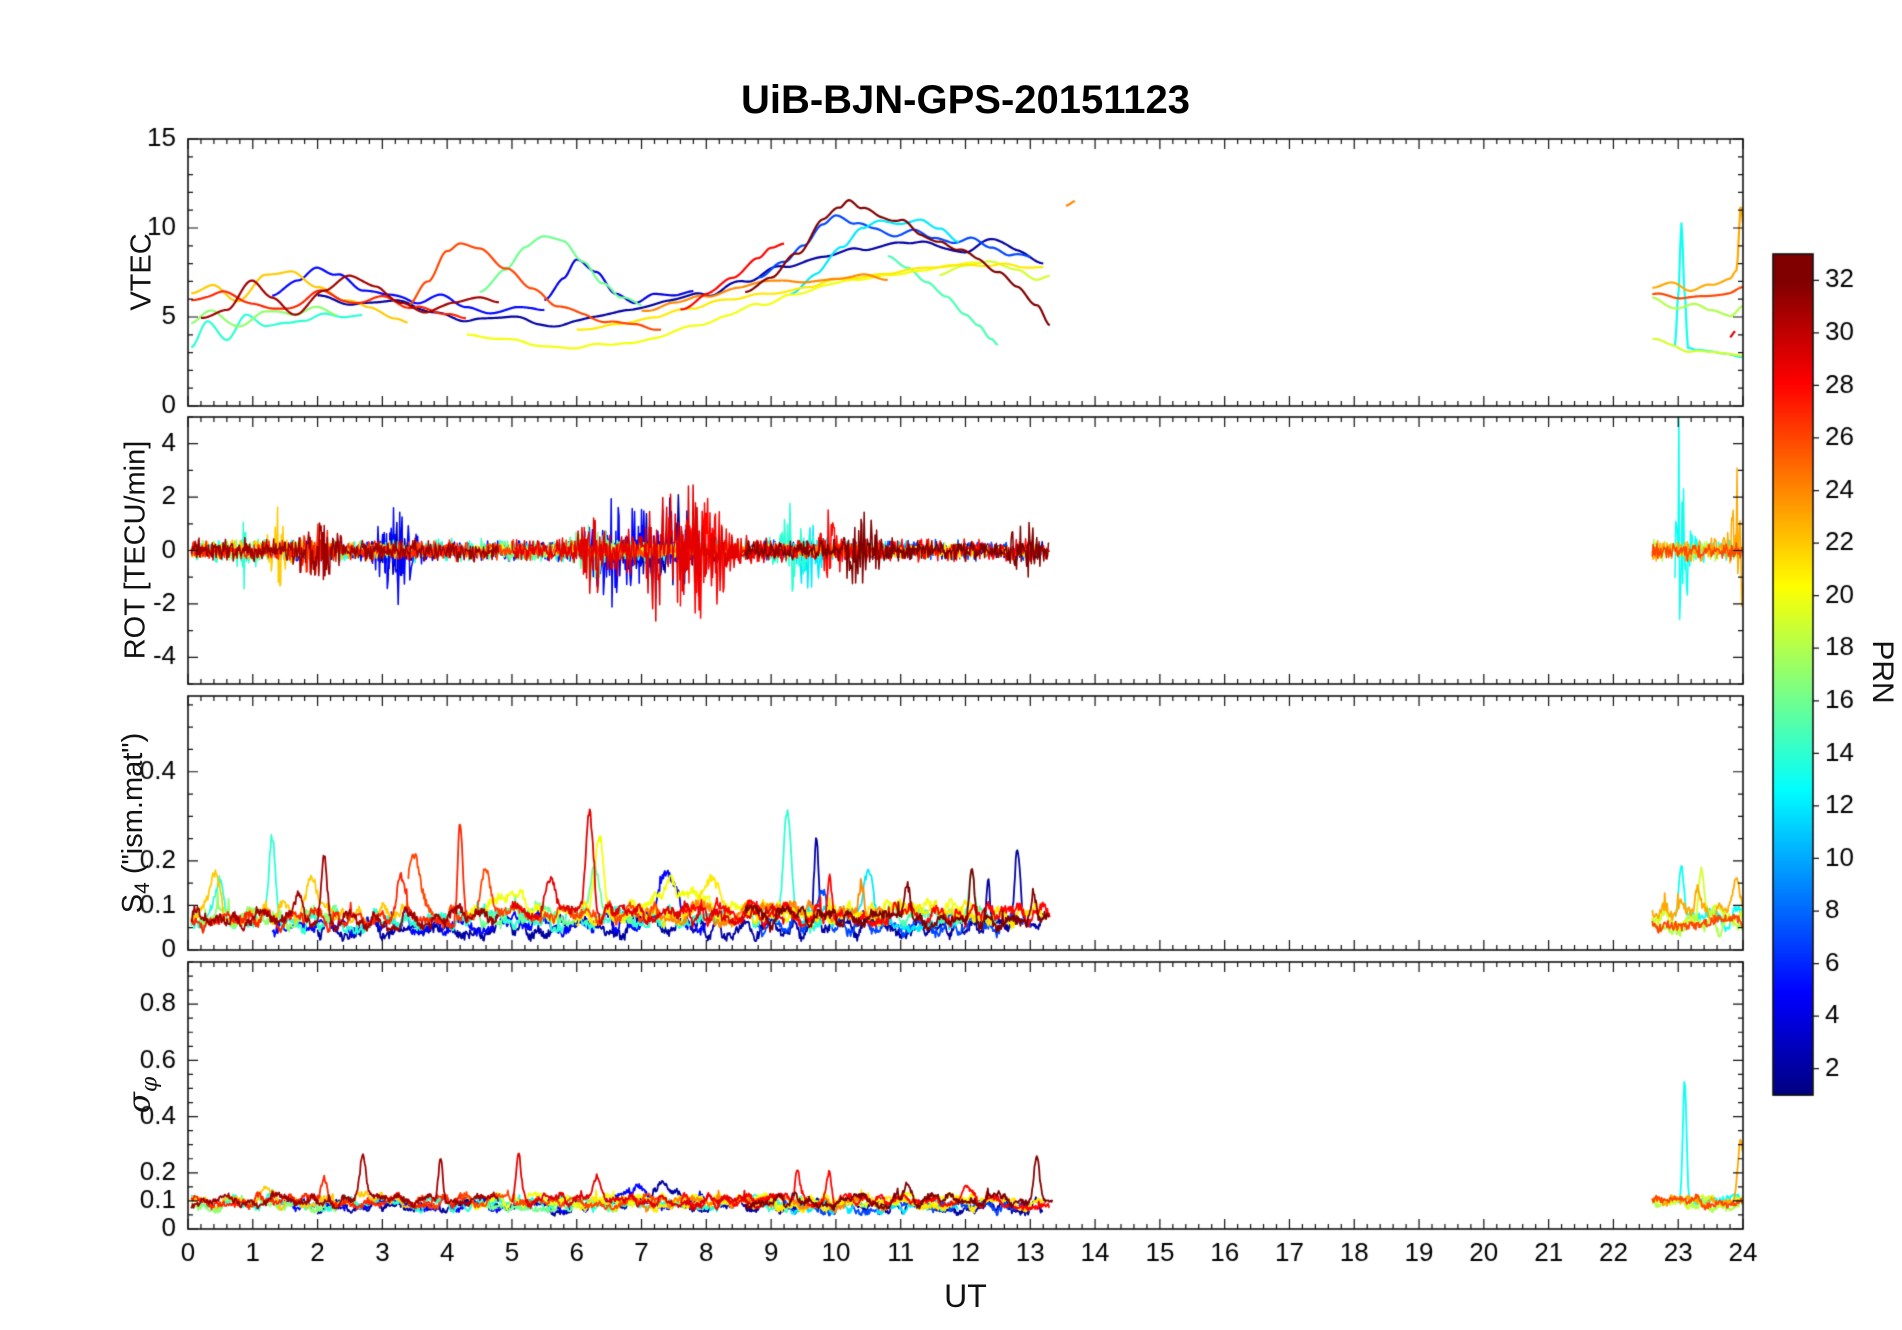  What do you see at coordinates (150, 1084) in the screenshot?
I see `sigma-ylabel-sub: φ` at bounding box center [150, 1084].